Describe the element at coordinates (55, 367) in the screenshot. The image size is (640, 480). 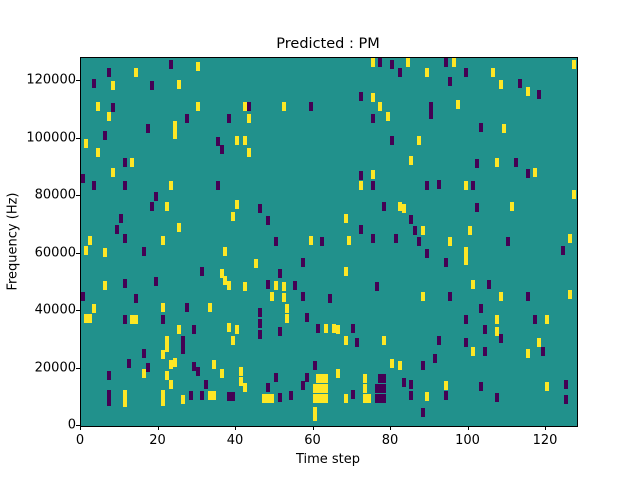
I see `y-tick-label: 20000` at that location.